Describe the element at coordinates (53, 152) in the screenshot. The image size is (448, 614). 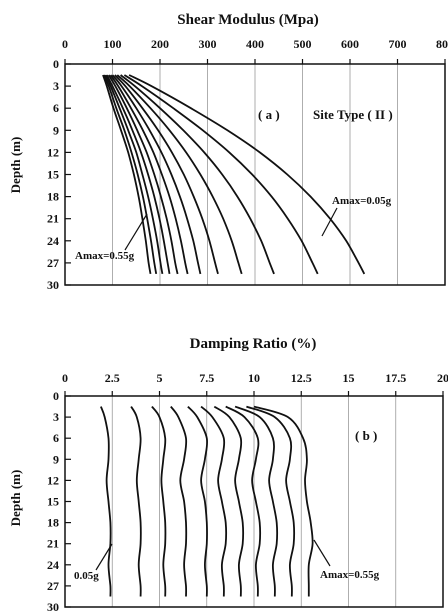
I see `panel-a-y-tick-label: 12` at that location.